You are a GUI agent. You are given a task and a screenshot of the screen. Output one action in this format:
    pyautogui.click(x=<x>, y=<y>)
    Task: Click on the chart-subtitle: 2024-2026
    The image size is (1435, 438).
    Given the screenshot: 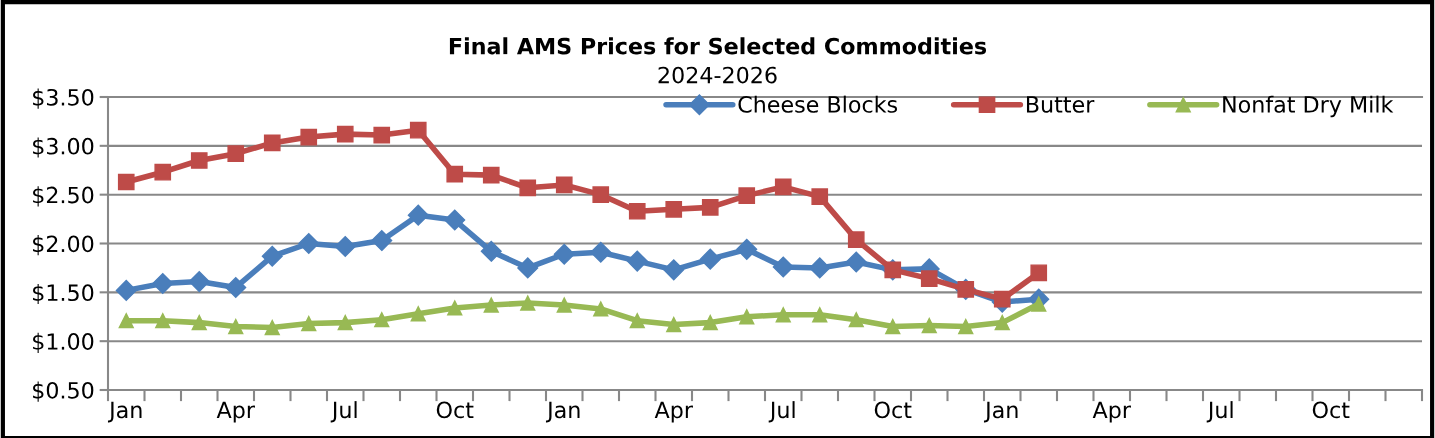 What is the action you would take?
    pyautogui.click(x=717, y=75)
    